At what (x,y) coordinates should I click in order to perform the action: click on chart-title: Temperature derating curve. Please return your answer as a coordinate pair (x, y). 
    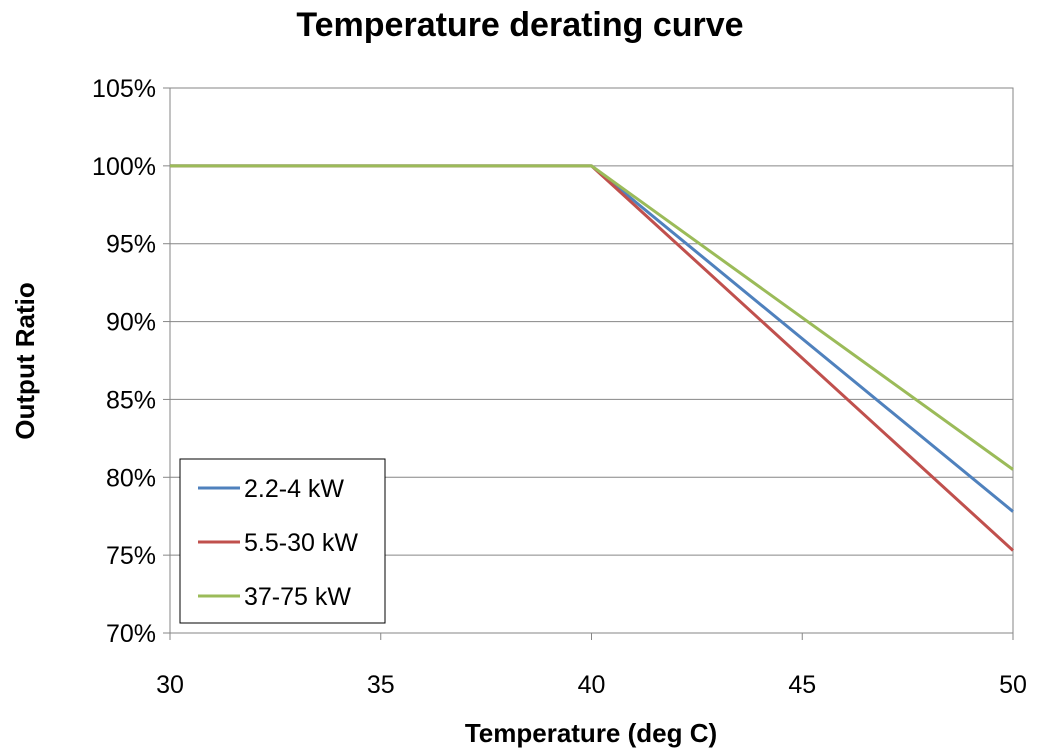
    Looking at the image, I should click on (519, 25).